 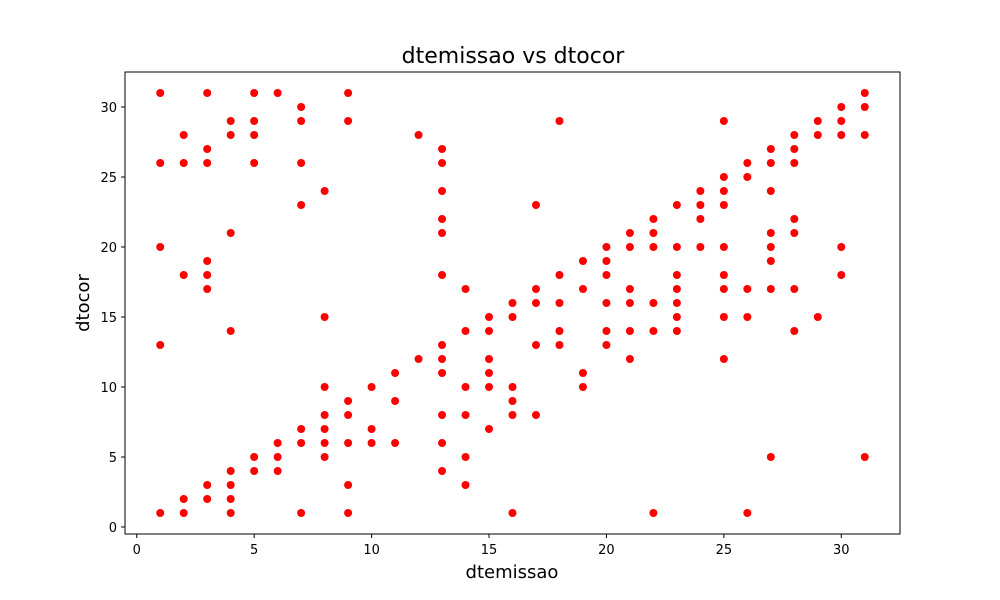 I want to click on x-tick-label: 25, so click(x=724, y=550).